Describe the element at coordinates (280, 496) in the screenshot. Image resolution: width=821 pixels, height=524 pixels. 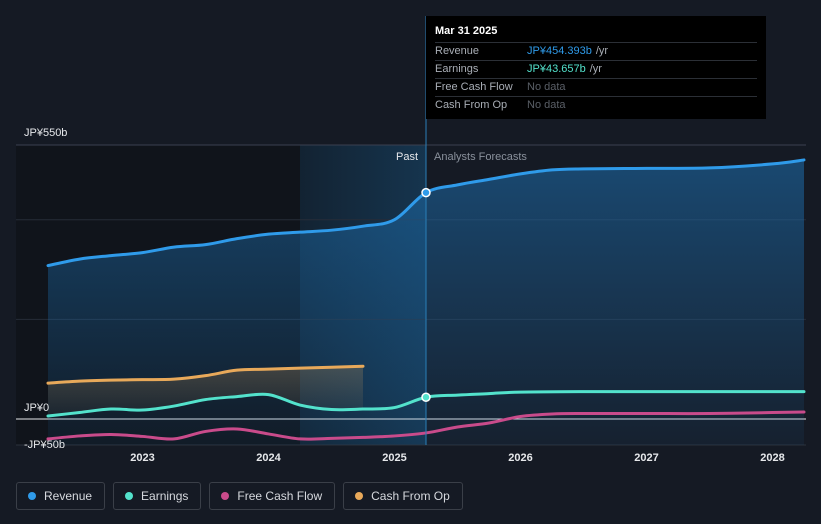
I see `legend-label: Free Cash Flow` at that location.